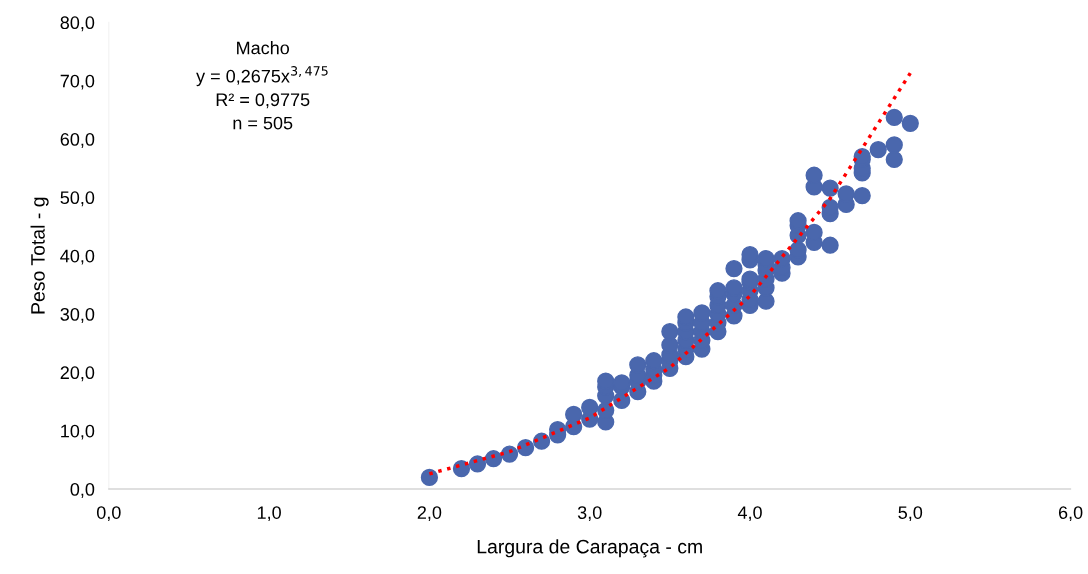  Describe the element at coordinates (589, 548) in the screenshot. I see `x-axis-title: Largura de Carapaça - cm` at that location.